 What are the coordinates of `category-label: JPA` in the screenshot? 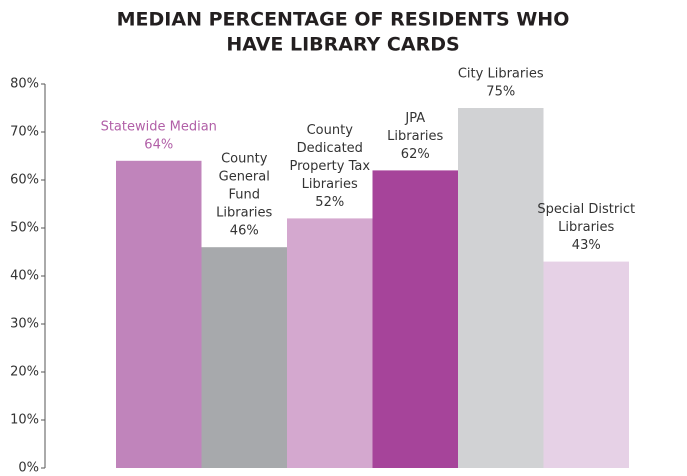 It's located at (414, 118).